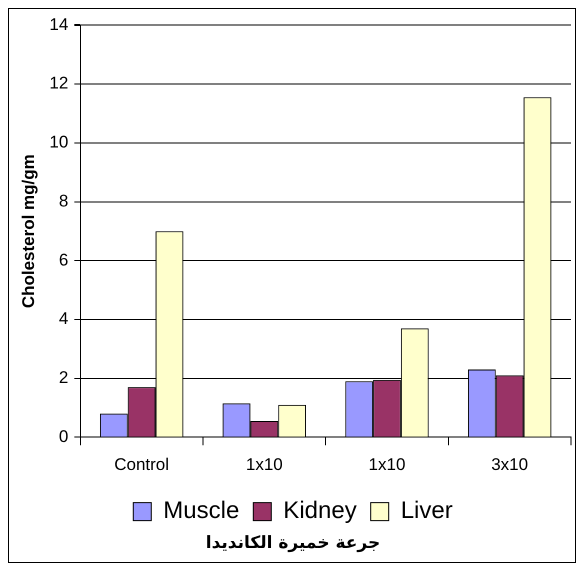  Describe the element at coordinates (293, 543) in the screenshot. I see `x-axis-title: جرعة خميرة الكانديدا` at that location.